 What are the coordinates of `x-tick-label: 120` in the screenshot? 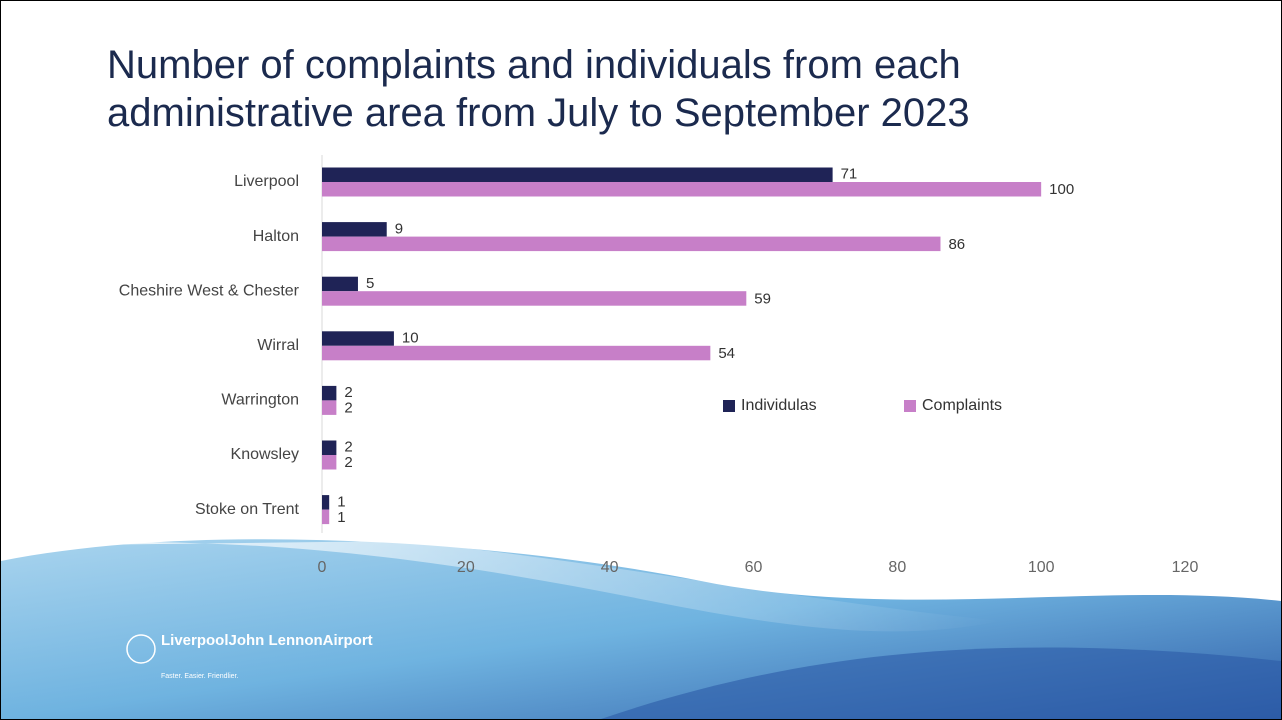 It's located at (1185, 567).